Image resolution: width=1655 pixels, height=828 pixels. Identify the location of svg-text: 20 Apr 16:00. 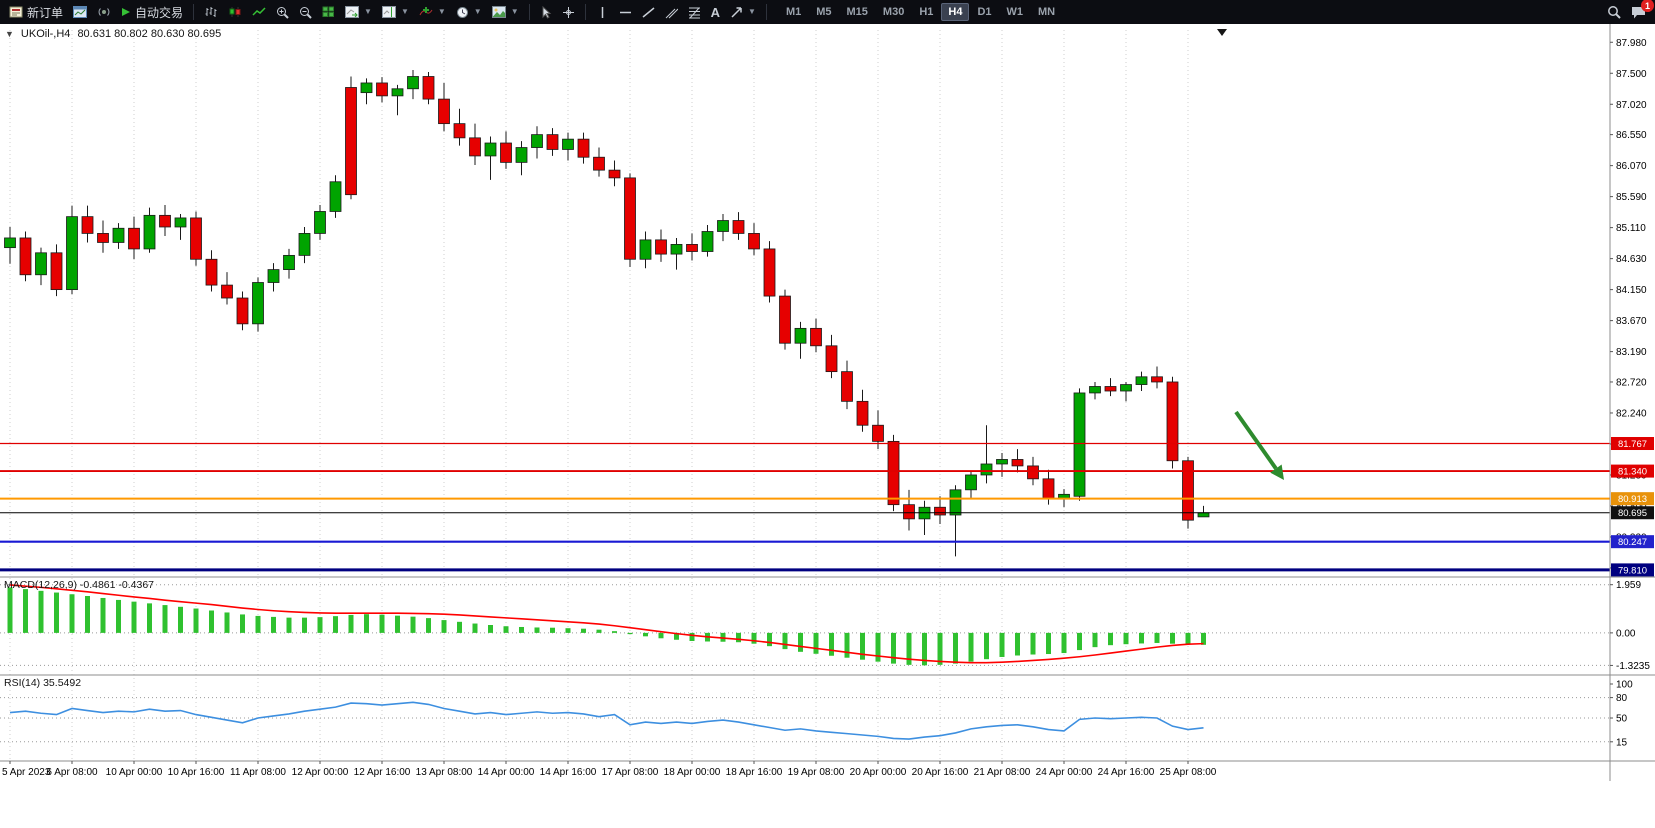
(940, 772).